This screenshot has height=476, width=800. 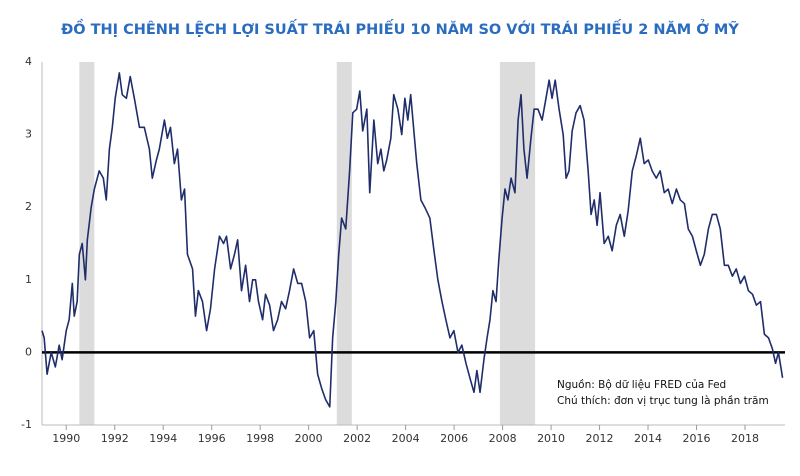 What do you see at coordinates (163, 438) in the screenshot?
I see `x-tick-label: 1994` at bounding box center [163, 438].